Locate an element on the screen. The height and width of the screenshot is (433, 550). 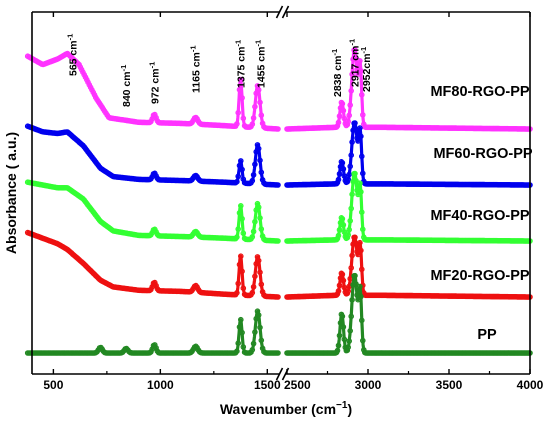
peak-label-2838: 2838 cm-1 is located at coordinates (337, 73).